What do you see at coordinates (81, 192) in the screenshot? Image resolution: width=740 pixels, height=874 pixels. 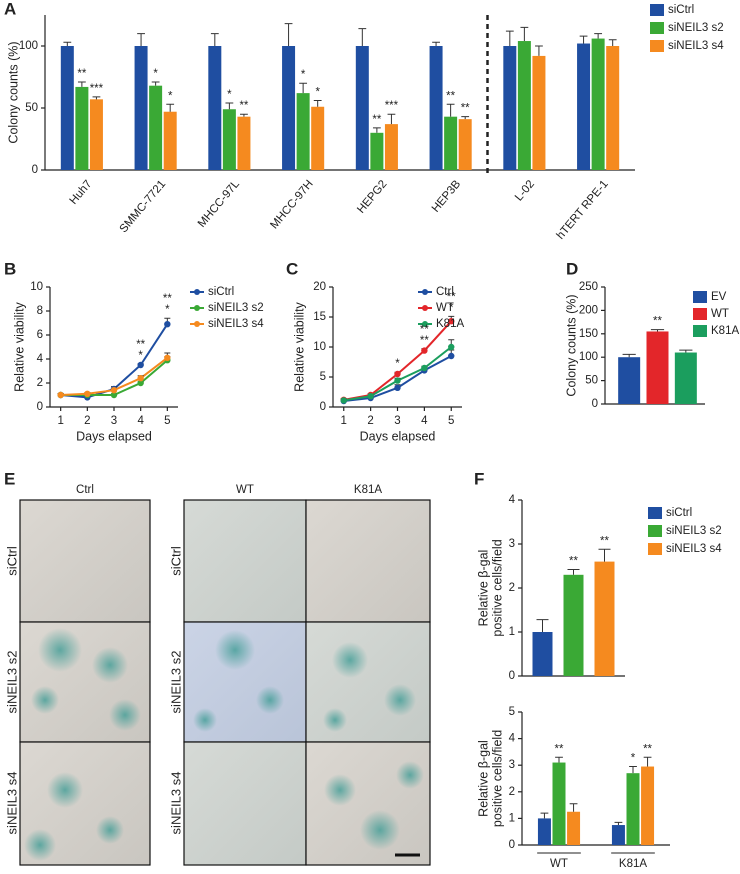 I see `x-tick-label: Huh7` at bounding box center [81, 192].